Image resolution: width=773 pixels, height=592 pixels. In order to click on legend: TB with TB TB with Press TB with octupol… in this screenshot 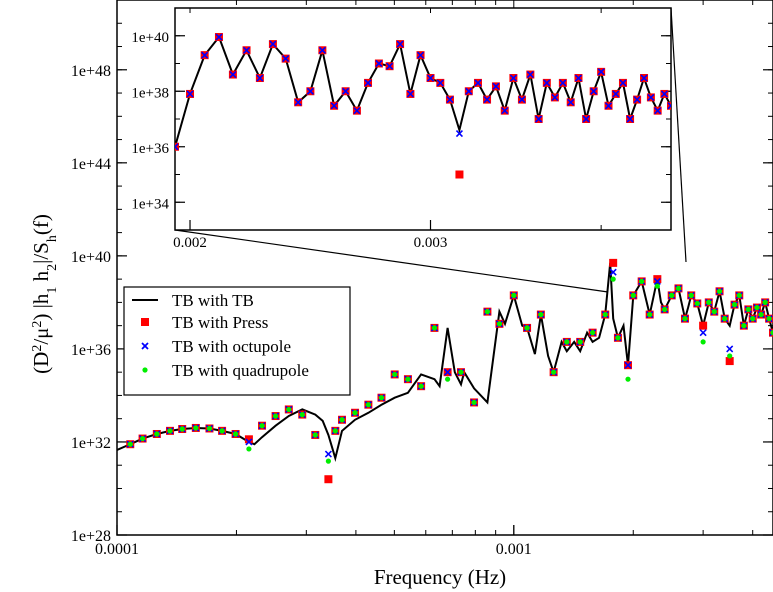, I will do `click(237, 341)`.